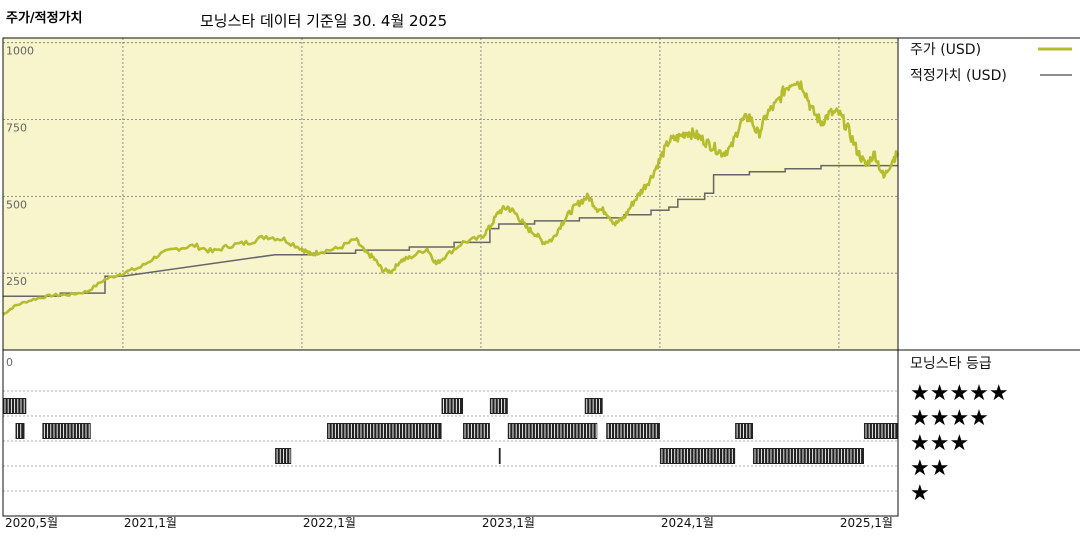 The image size is (1080, 540). Describe the element at coordinates (323, 21) in the screenshot. I see `chart-subtitle: 모닝스타 데이터 기준일 30. 4월 2025` at that location.